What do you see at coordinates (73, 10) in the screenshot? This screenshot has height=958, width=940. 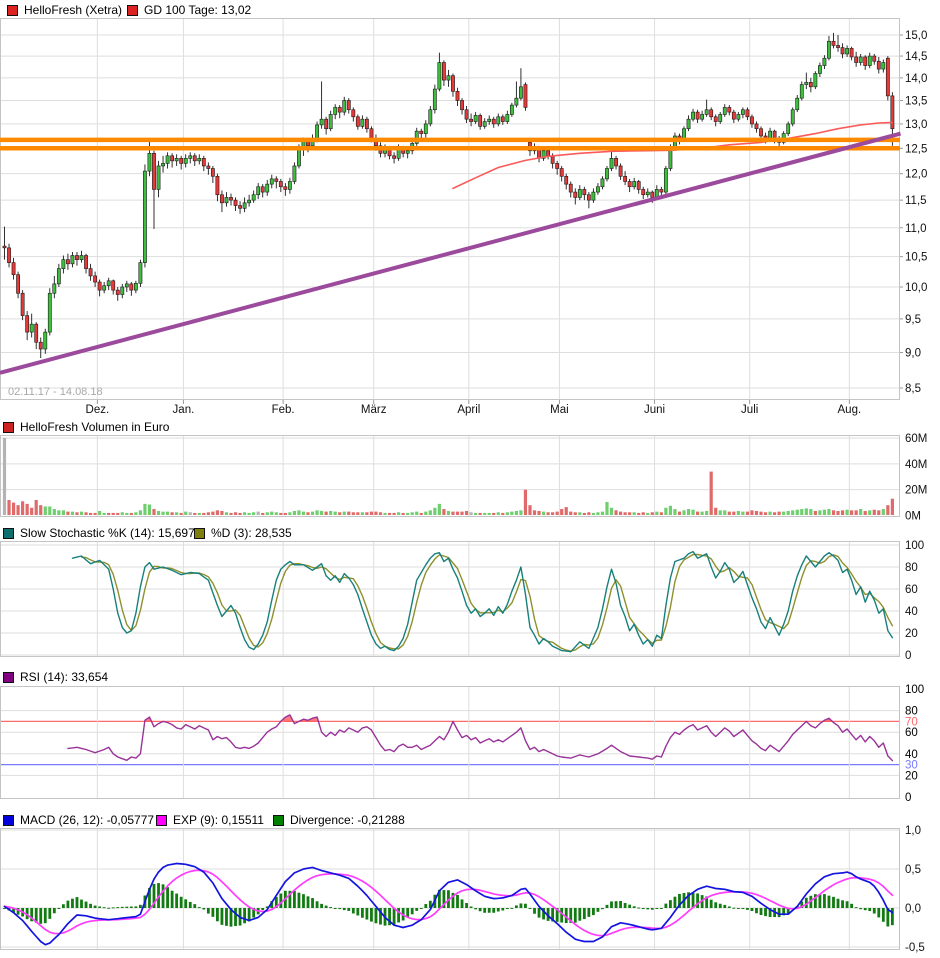 I see `legend-main-symbol-label: HelloFresh (Xetra)` at bounding box center [73, 10].